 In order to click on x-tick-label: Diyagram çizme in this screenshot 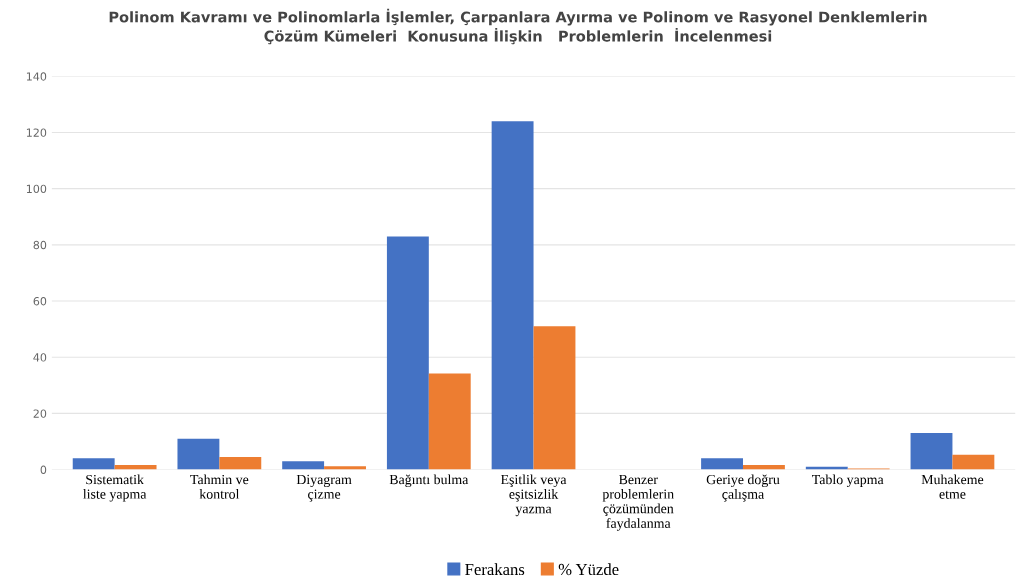, I will do `click(324, 488)`.